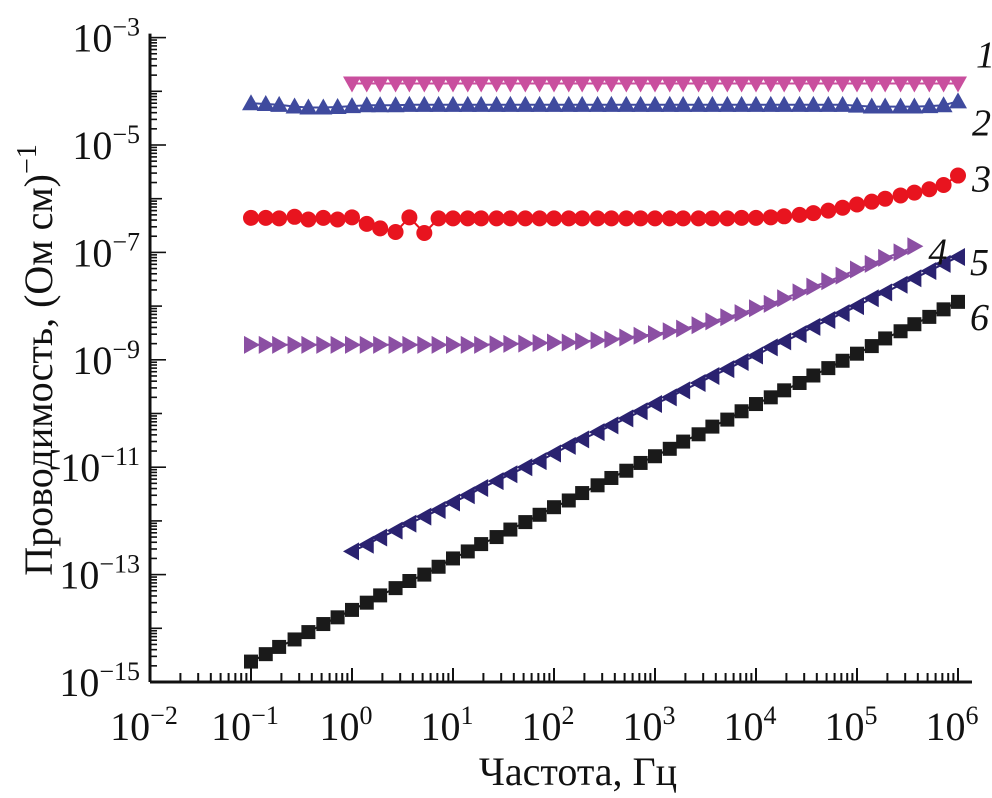 The height and width of the screenshot is (798, 992). What do you see at coordinates (548, 725) in the screenshot?
I see `x-tick-label: 10²` at bounding box center [548, 725].